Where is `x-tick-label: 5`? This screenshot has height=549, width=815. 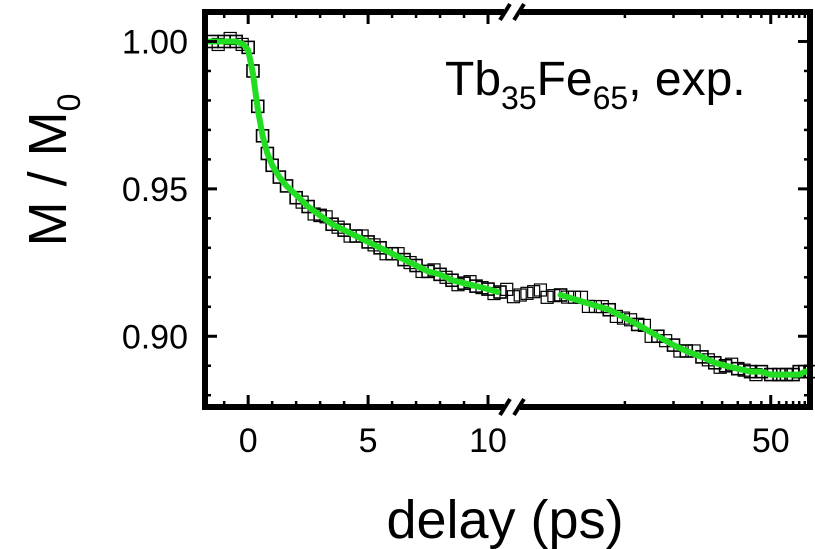
x-tick-label: 5 is located at coordinates (368, 441).